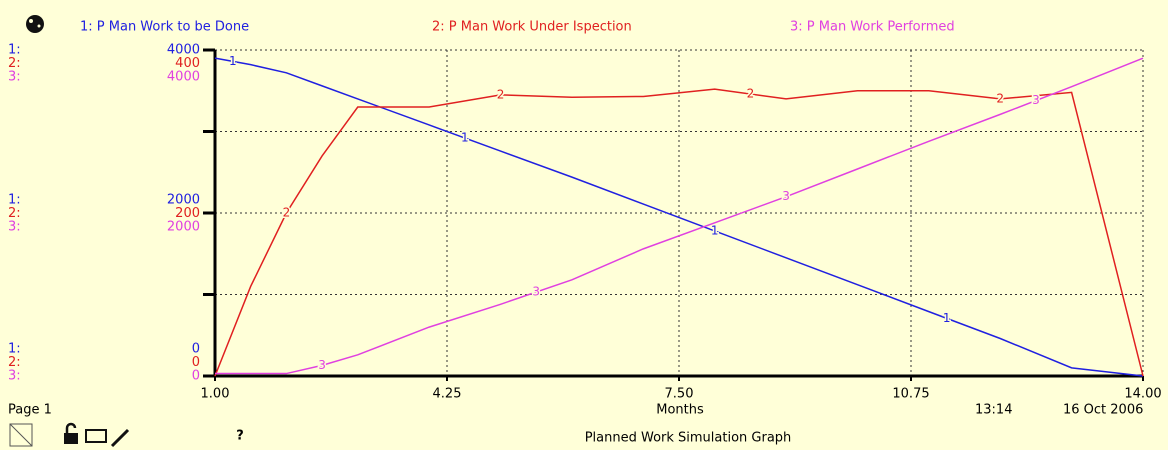 This screenshot has height=450, width=1168. I want to click on help-icon: ?, so click(240, 436).